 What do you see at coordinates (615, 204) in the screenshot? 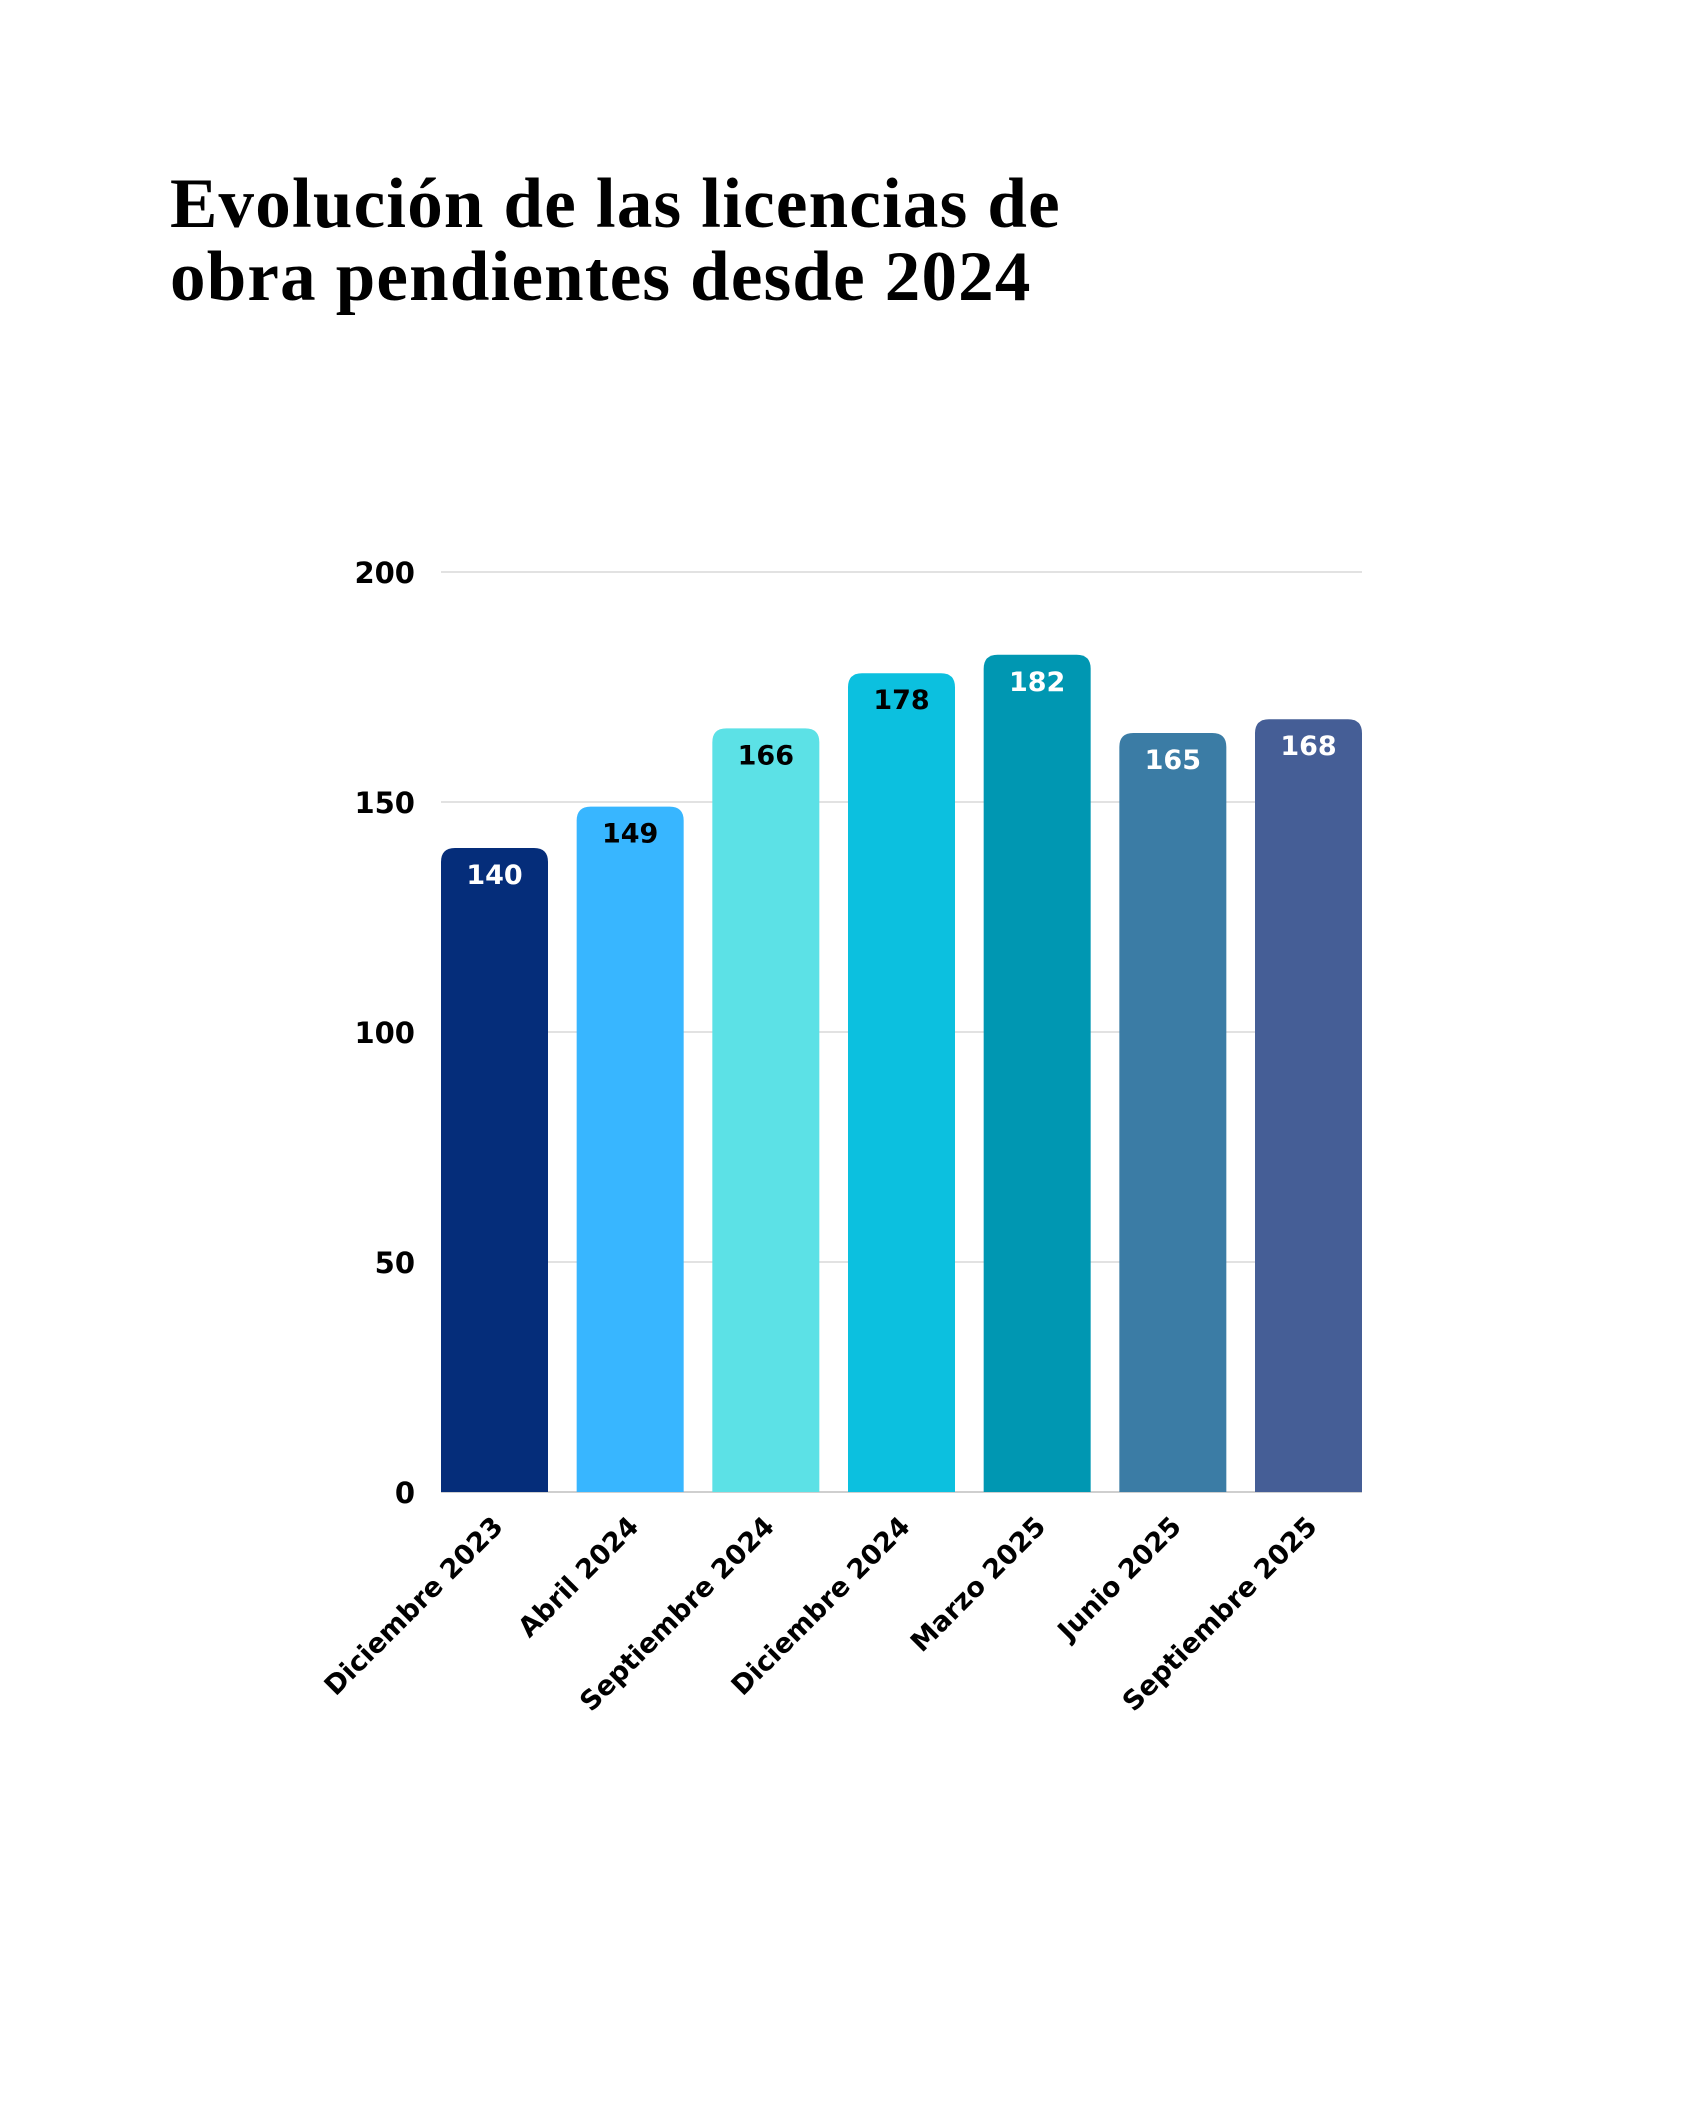
I see `chart-title-line-1: Evolución de las licencias de` at bounding box center [615, 204].